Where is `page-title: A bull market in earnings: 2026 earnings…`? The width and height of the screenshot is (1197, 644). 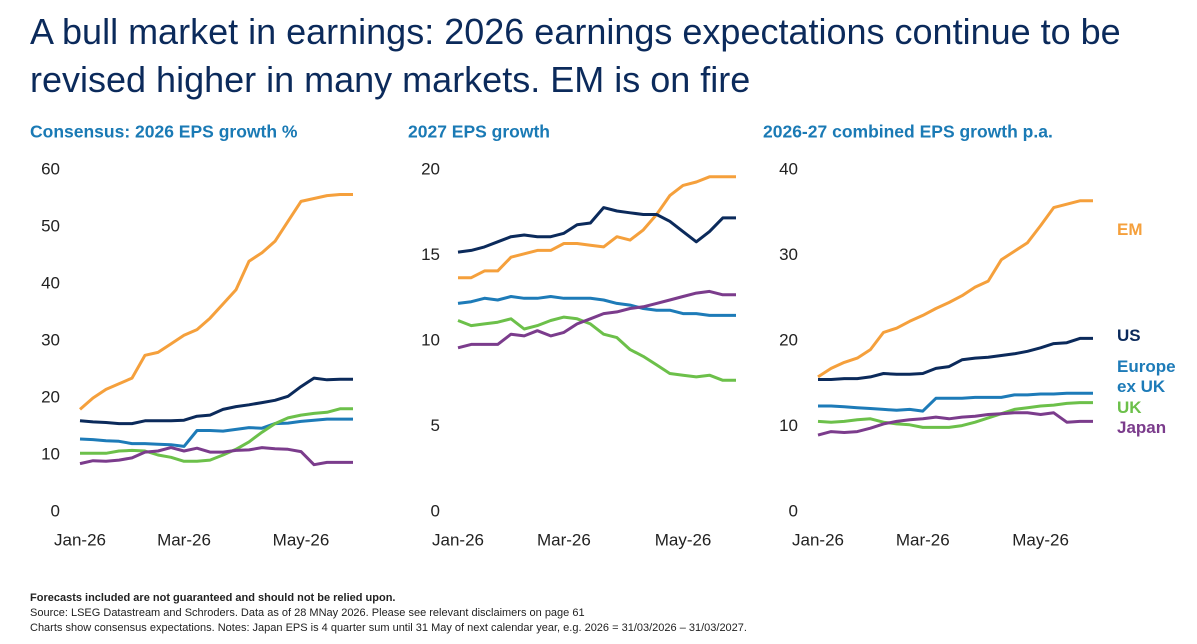 page-title: A bull market in earnings: 2026 earnings… is located at coordinates (575, 55).